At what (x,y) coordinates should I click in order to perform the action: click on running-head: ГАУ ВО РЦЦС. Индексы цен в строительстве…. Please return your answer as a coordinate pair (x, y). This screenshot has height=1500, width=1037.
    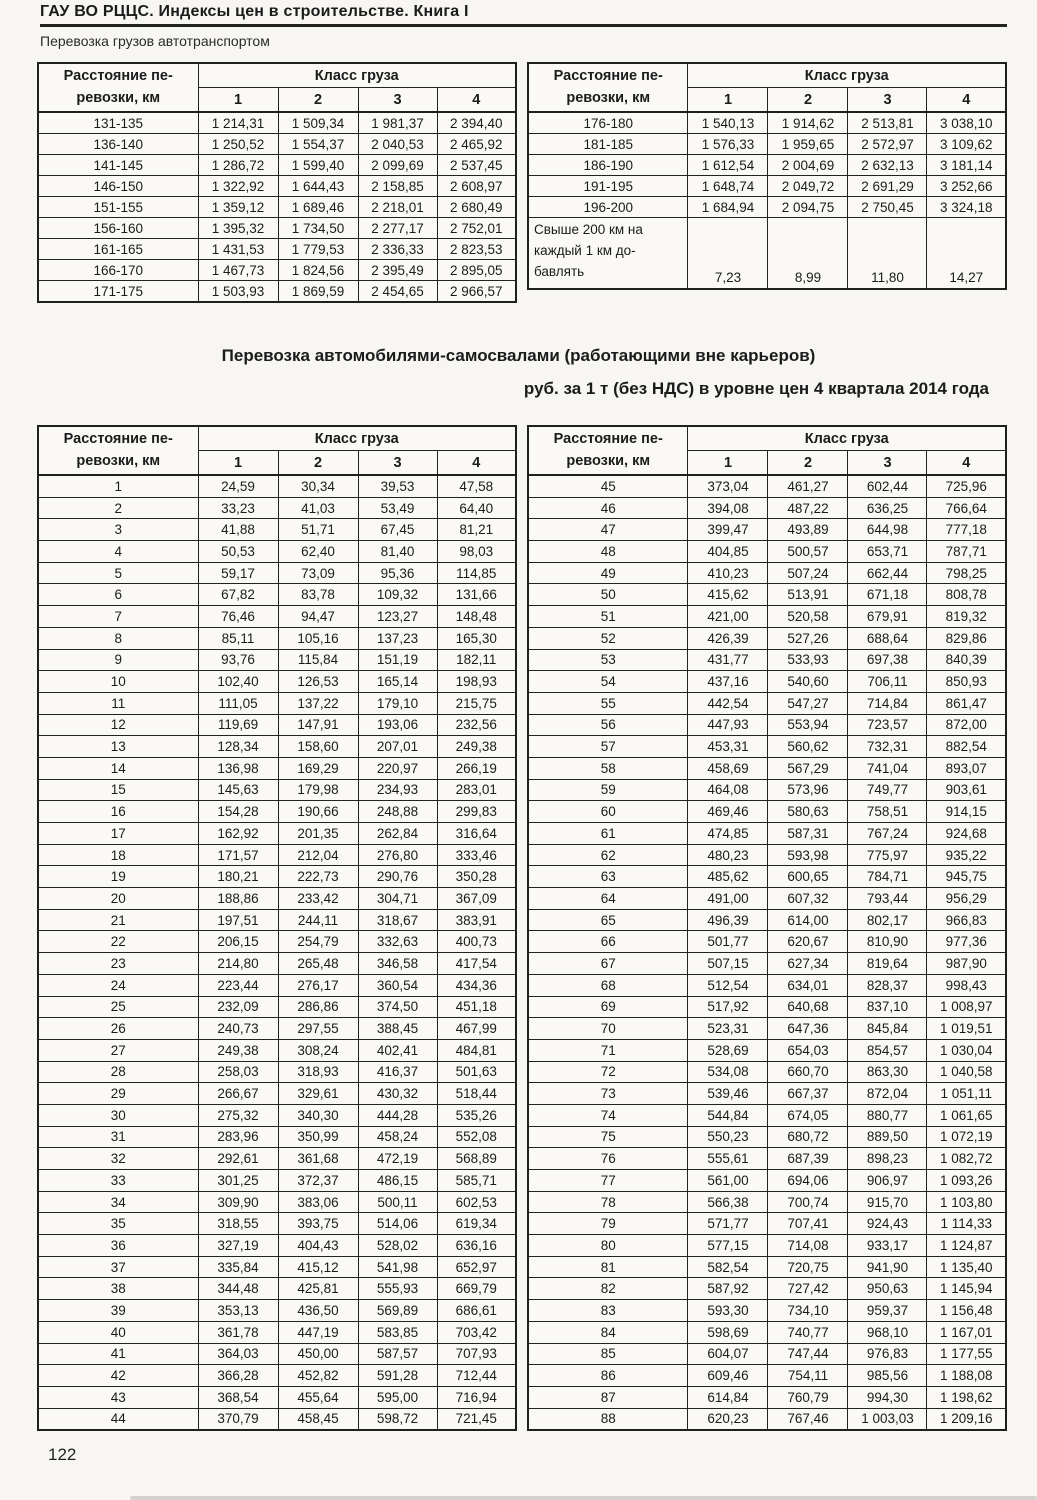
    Looking at the image, I should click on (523, 26).